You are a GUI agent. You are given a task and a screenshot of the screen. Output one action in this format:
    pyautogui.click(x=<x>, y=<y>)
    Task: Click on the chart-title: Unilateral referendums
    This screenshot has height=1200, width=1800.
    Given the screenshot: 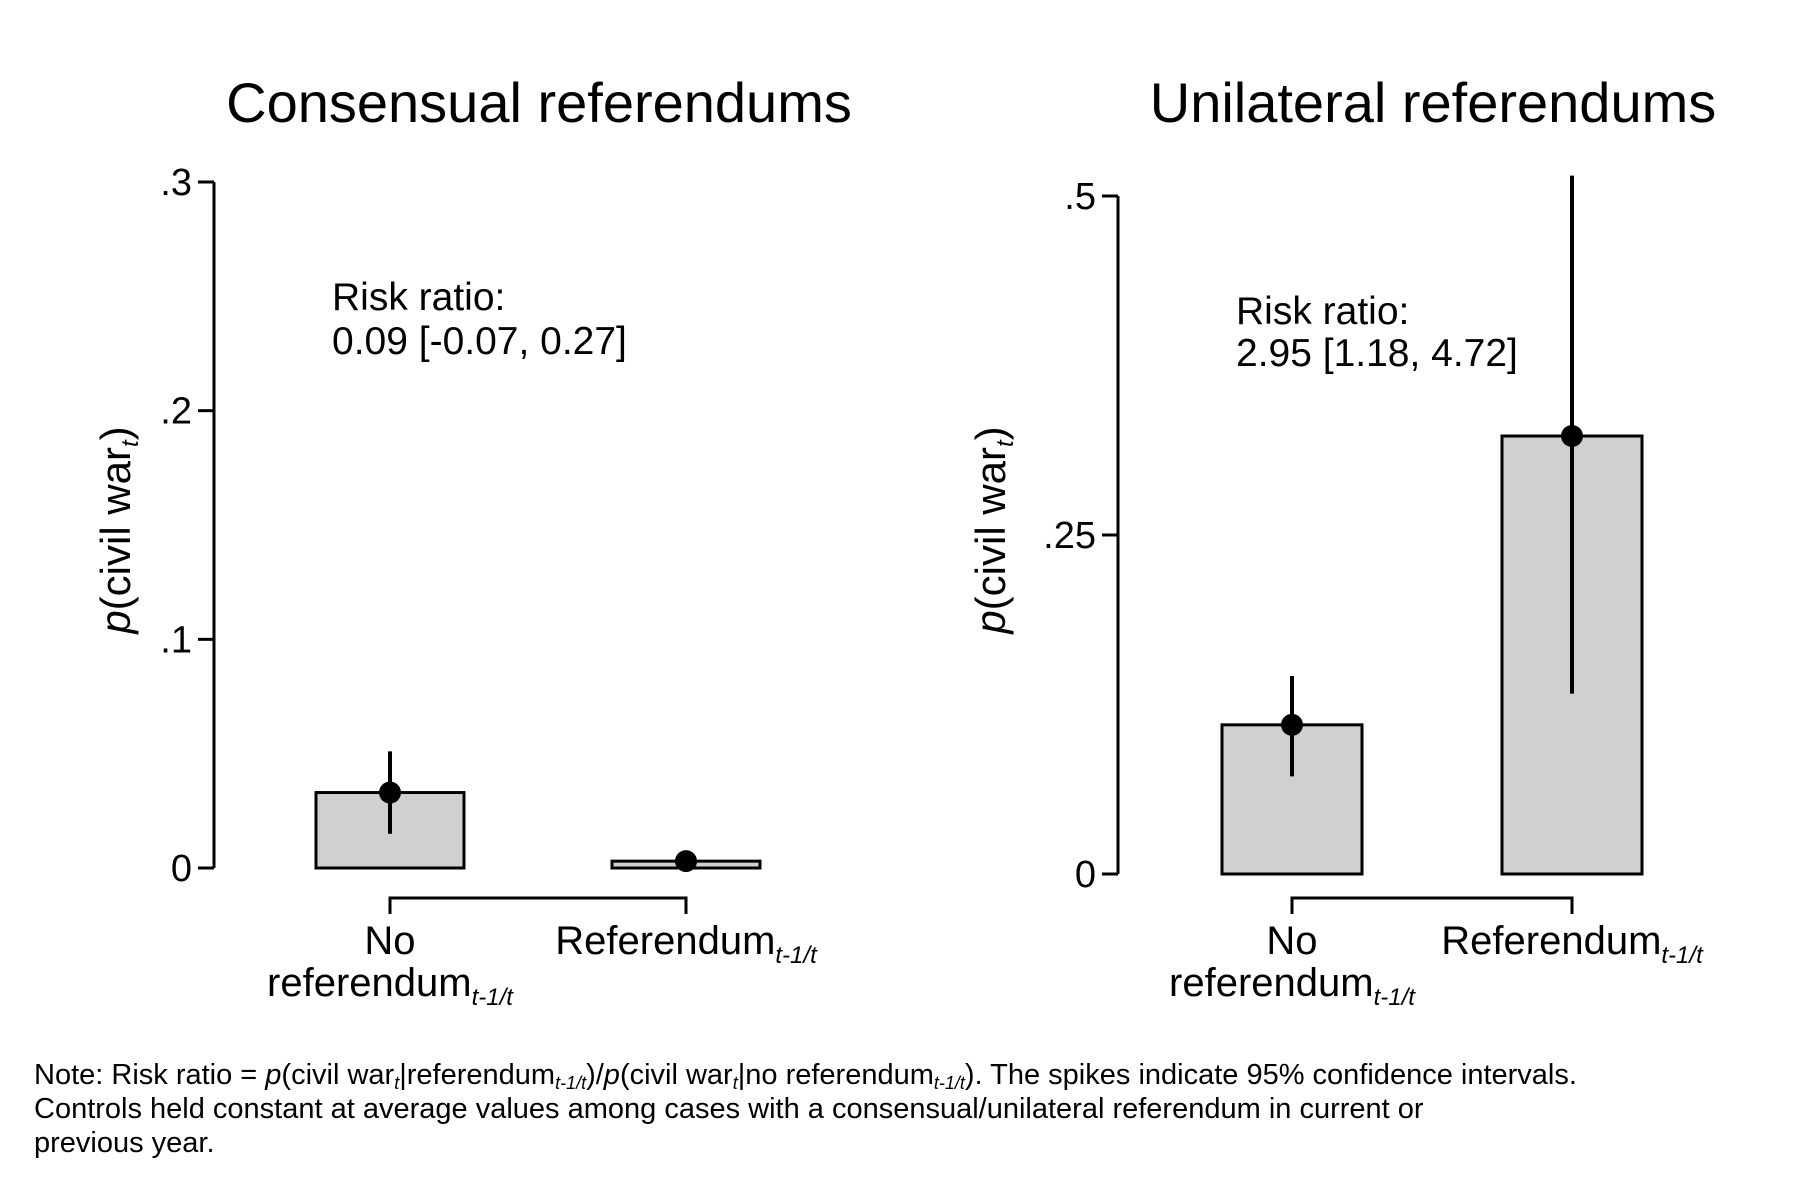 What is the action you would take?
    pyautogui.click(x=1433, y=102)
    